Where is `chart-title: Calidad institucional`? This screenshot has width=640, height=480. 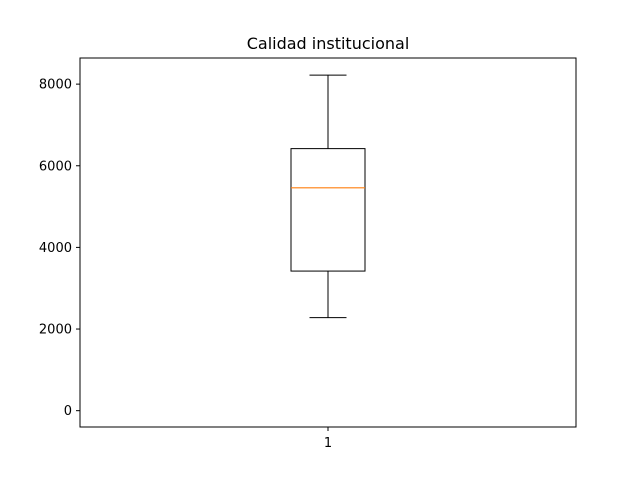
chart-title: Calidad institucional is located at coordinates (328, 43).